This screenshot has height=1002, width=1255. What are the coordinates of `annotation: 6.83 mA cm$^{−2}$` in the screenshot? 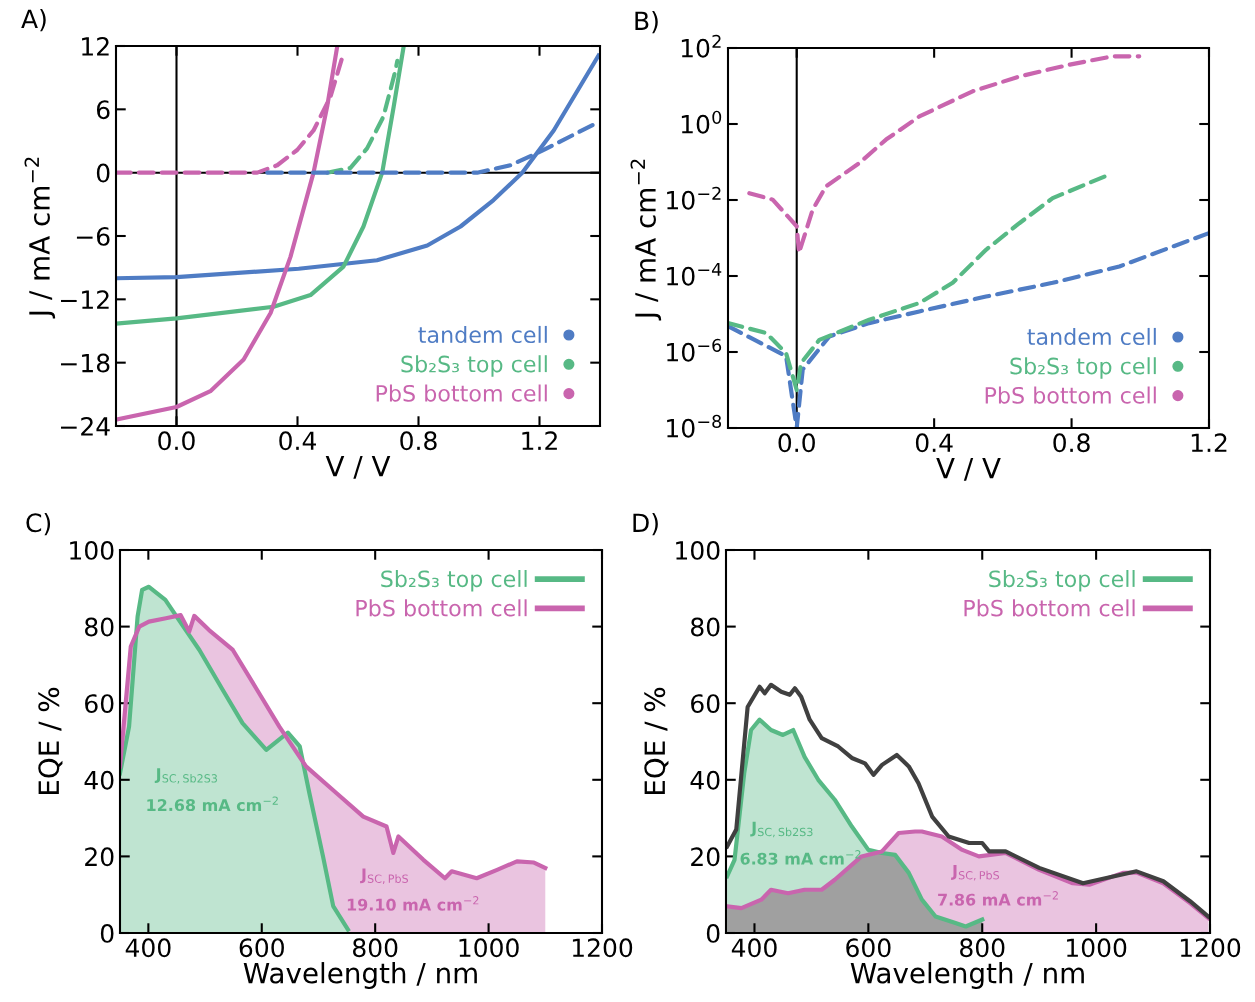 It's located at (800, 857).